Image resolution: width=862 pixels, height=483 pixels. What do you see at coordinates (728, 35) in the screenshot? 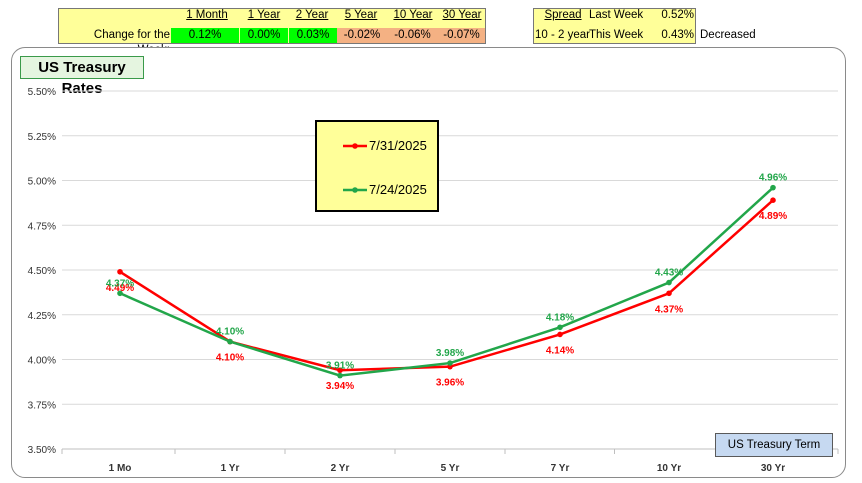
I see `spread-status: Decreased` at bounding box center [728, 35].